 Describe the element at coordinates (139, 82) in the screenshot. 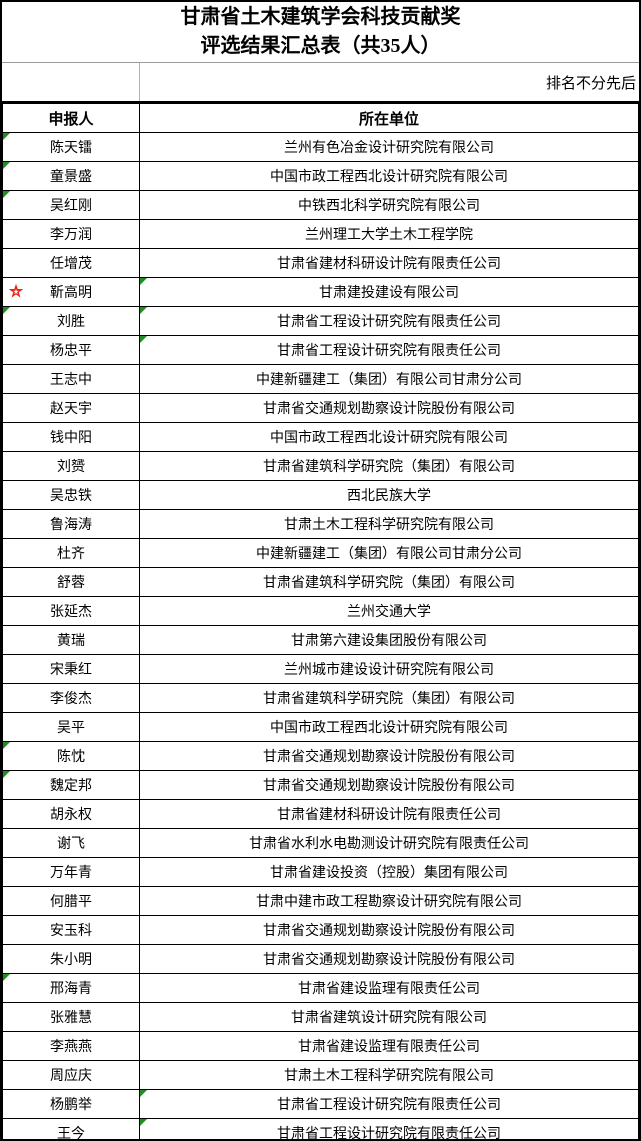

I see `column-divider` at that location.